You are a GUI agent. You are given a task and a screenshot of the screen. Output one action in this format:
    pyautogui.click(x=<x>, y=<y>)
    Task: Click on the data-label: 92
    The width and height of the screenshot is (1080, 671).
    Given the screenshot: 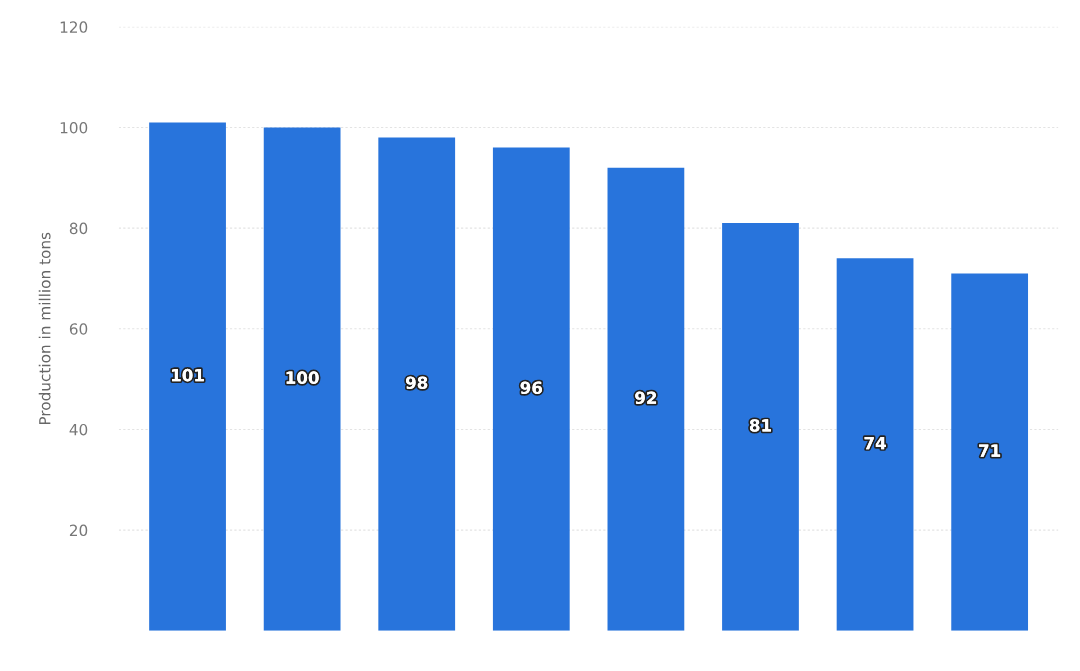 What is the action you would take?
    pyautogui.click(x=646, y=398)
    